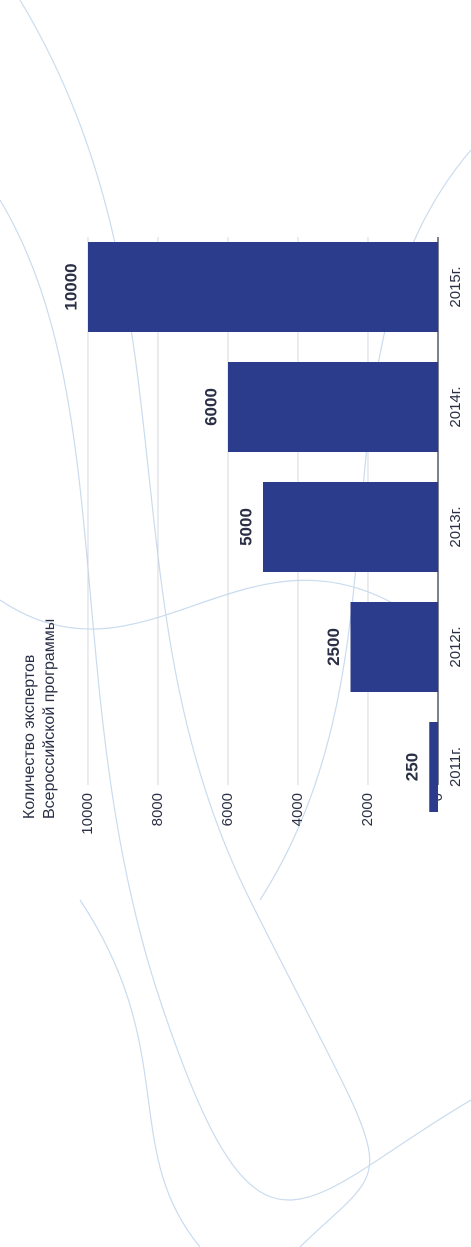  I want to click on data-label: 2500, so click(333, 647).